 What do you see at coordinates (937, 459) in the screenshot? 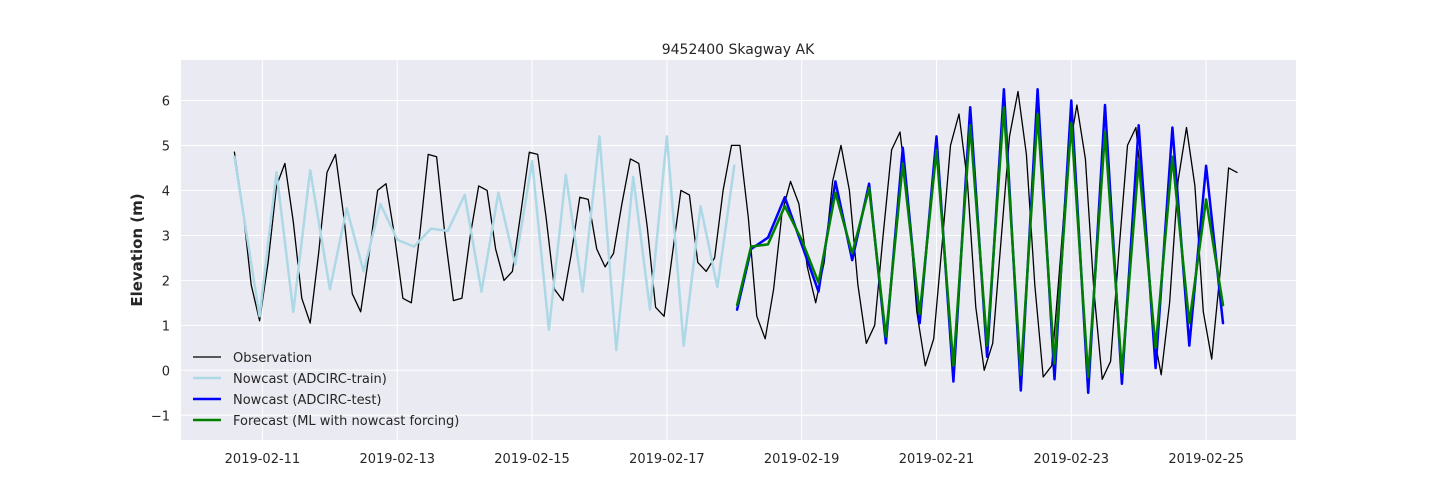
I see `x-tick-label: 2019-02-21` at bounding box center [937, 459].